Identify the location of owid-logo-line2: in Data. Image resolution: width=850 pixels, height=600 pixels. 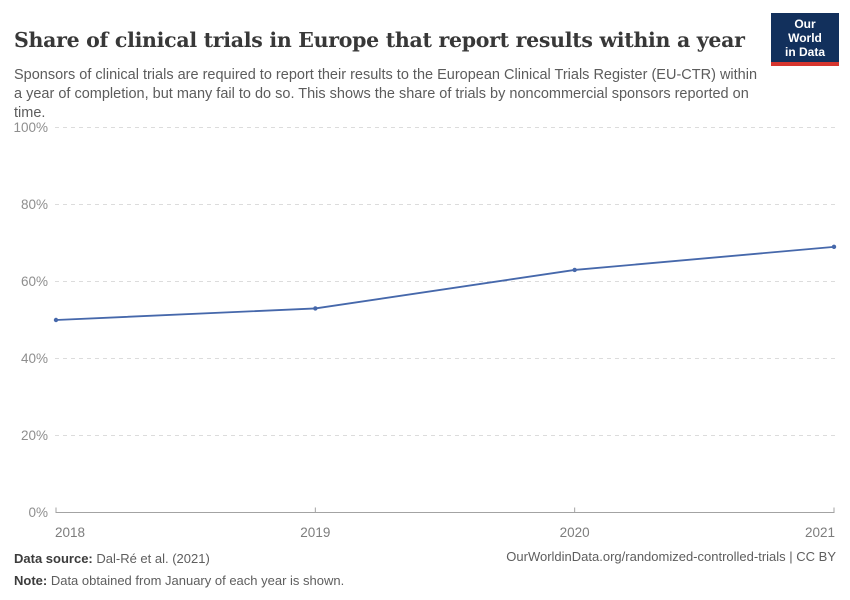
(804, 52).